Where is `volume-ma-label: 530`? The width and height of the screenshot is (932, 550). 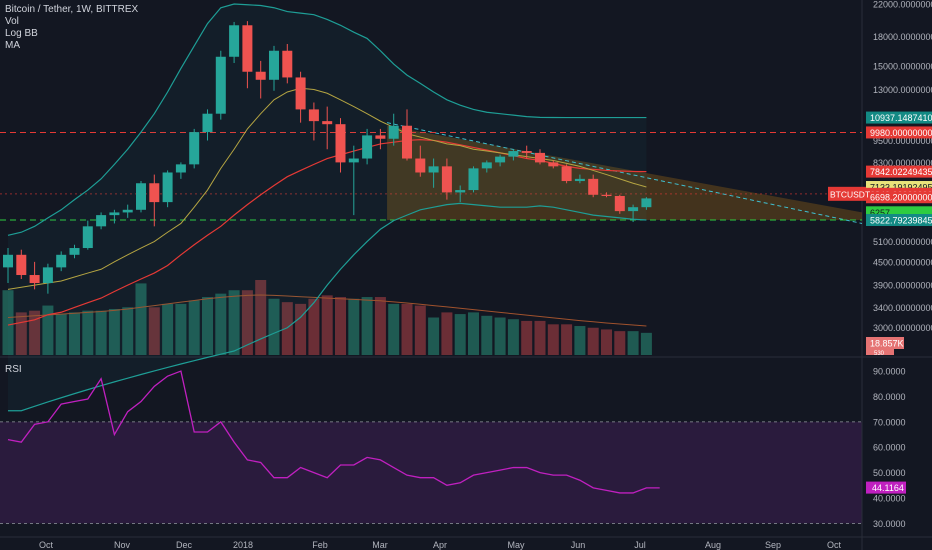
volume-ma-label: 530 is located at coordinates (879, 354).